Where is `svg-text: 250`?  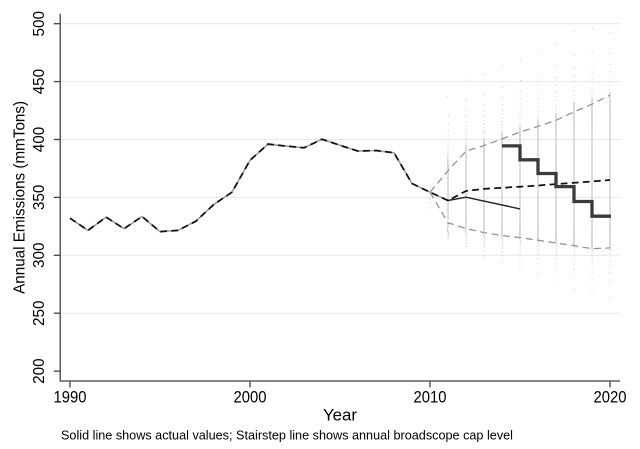
svg-text: 250 is located at coordinates (39, 313).